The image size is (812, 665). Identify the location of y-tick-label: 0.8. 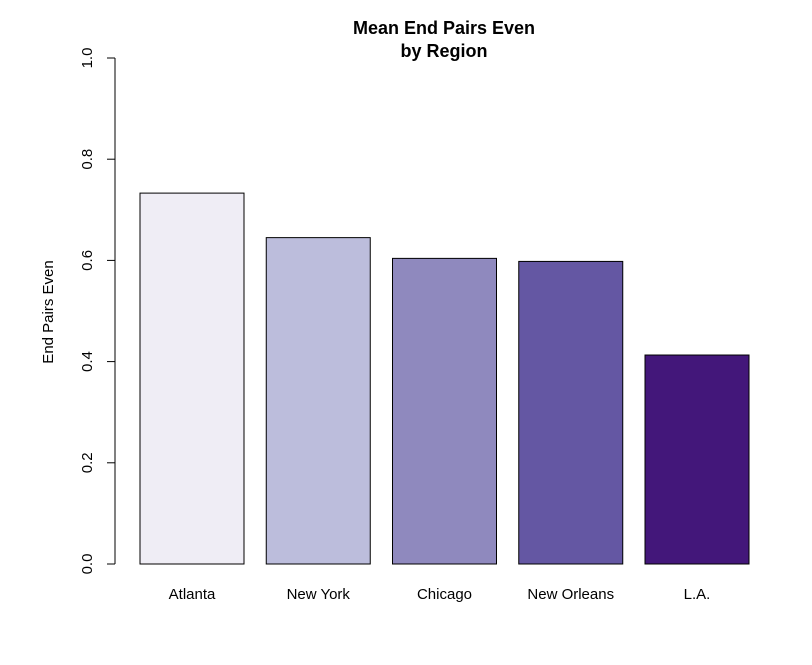
(87, 159).